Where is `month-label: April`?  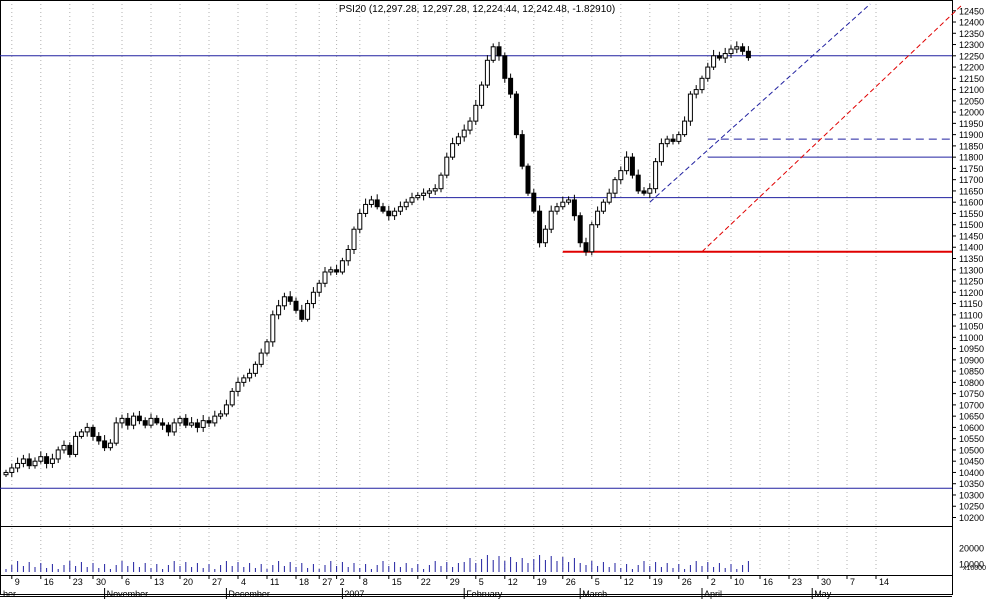 month-label: April is located at coordinates (713, 594).